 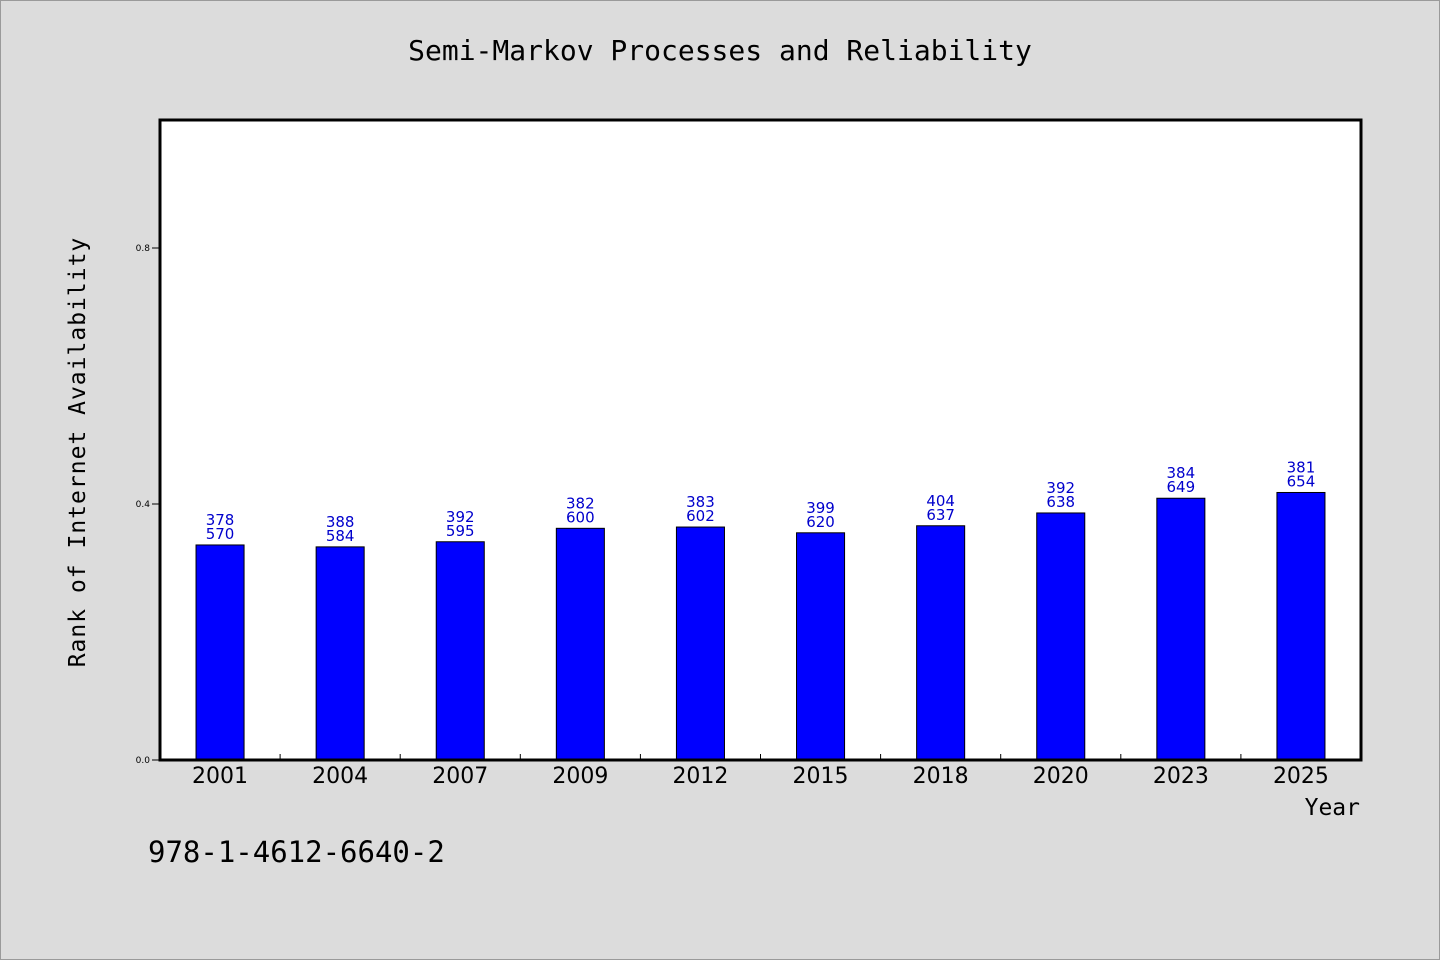 What do you see at coordinates (220, 534) in the screenshot?
I see `bar-data-label: 570` at bounding box center [220, 534].